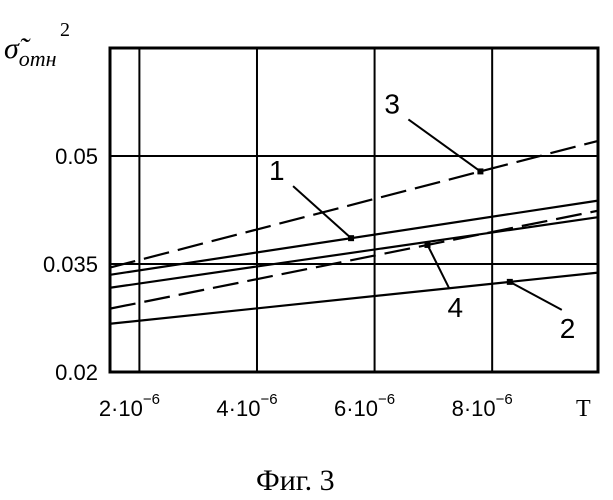  I want to click on curve-label-2: 2, so click(568, 328).